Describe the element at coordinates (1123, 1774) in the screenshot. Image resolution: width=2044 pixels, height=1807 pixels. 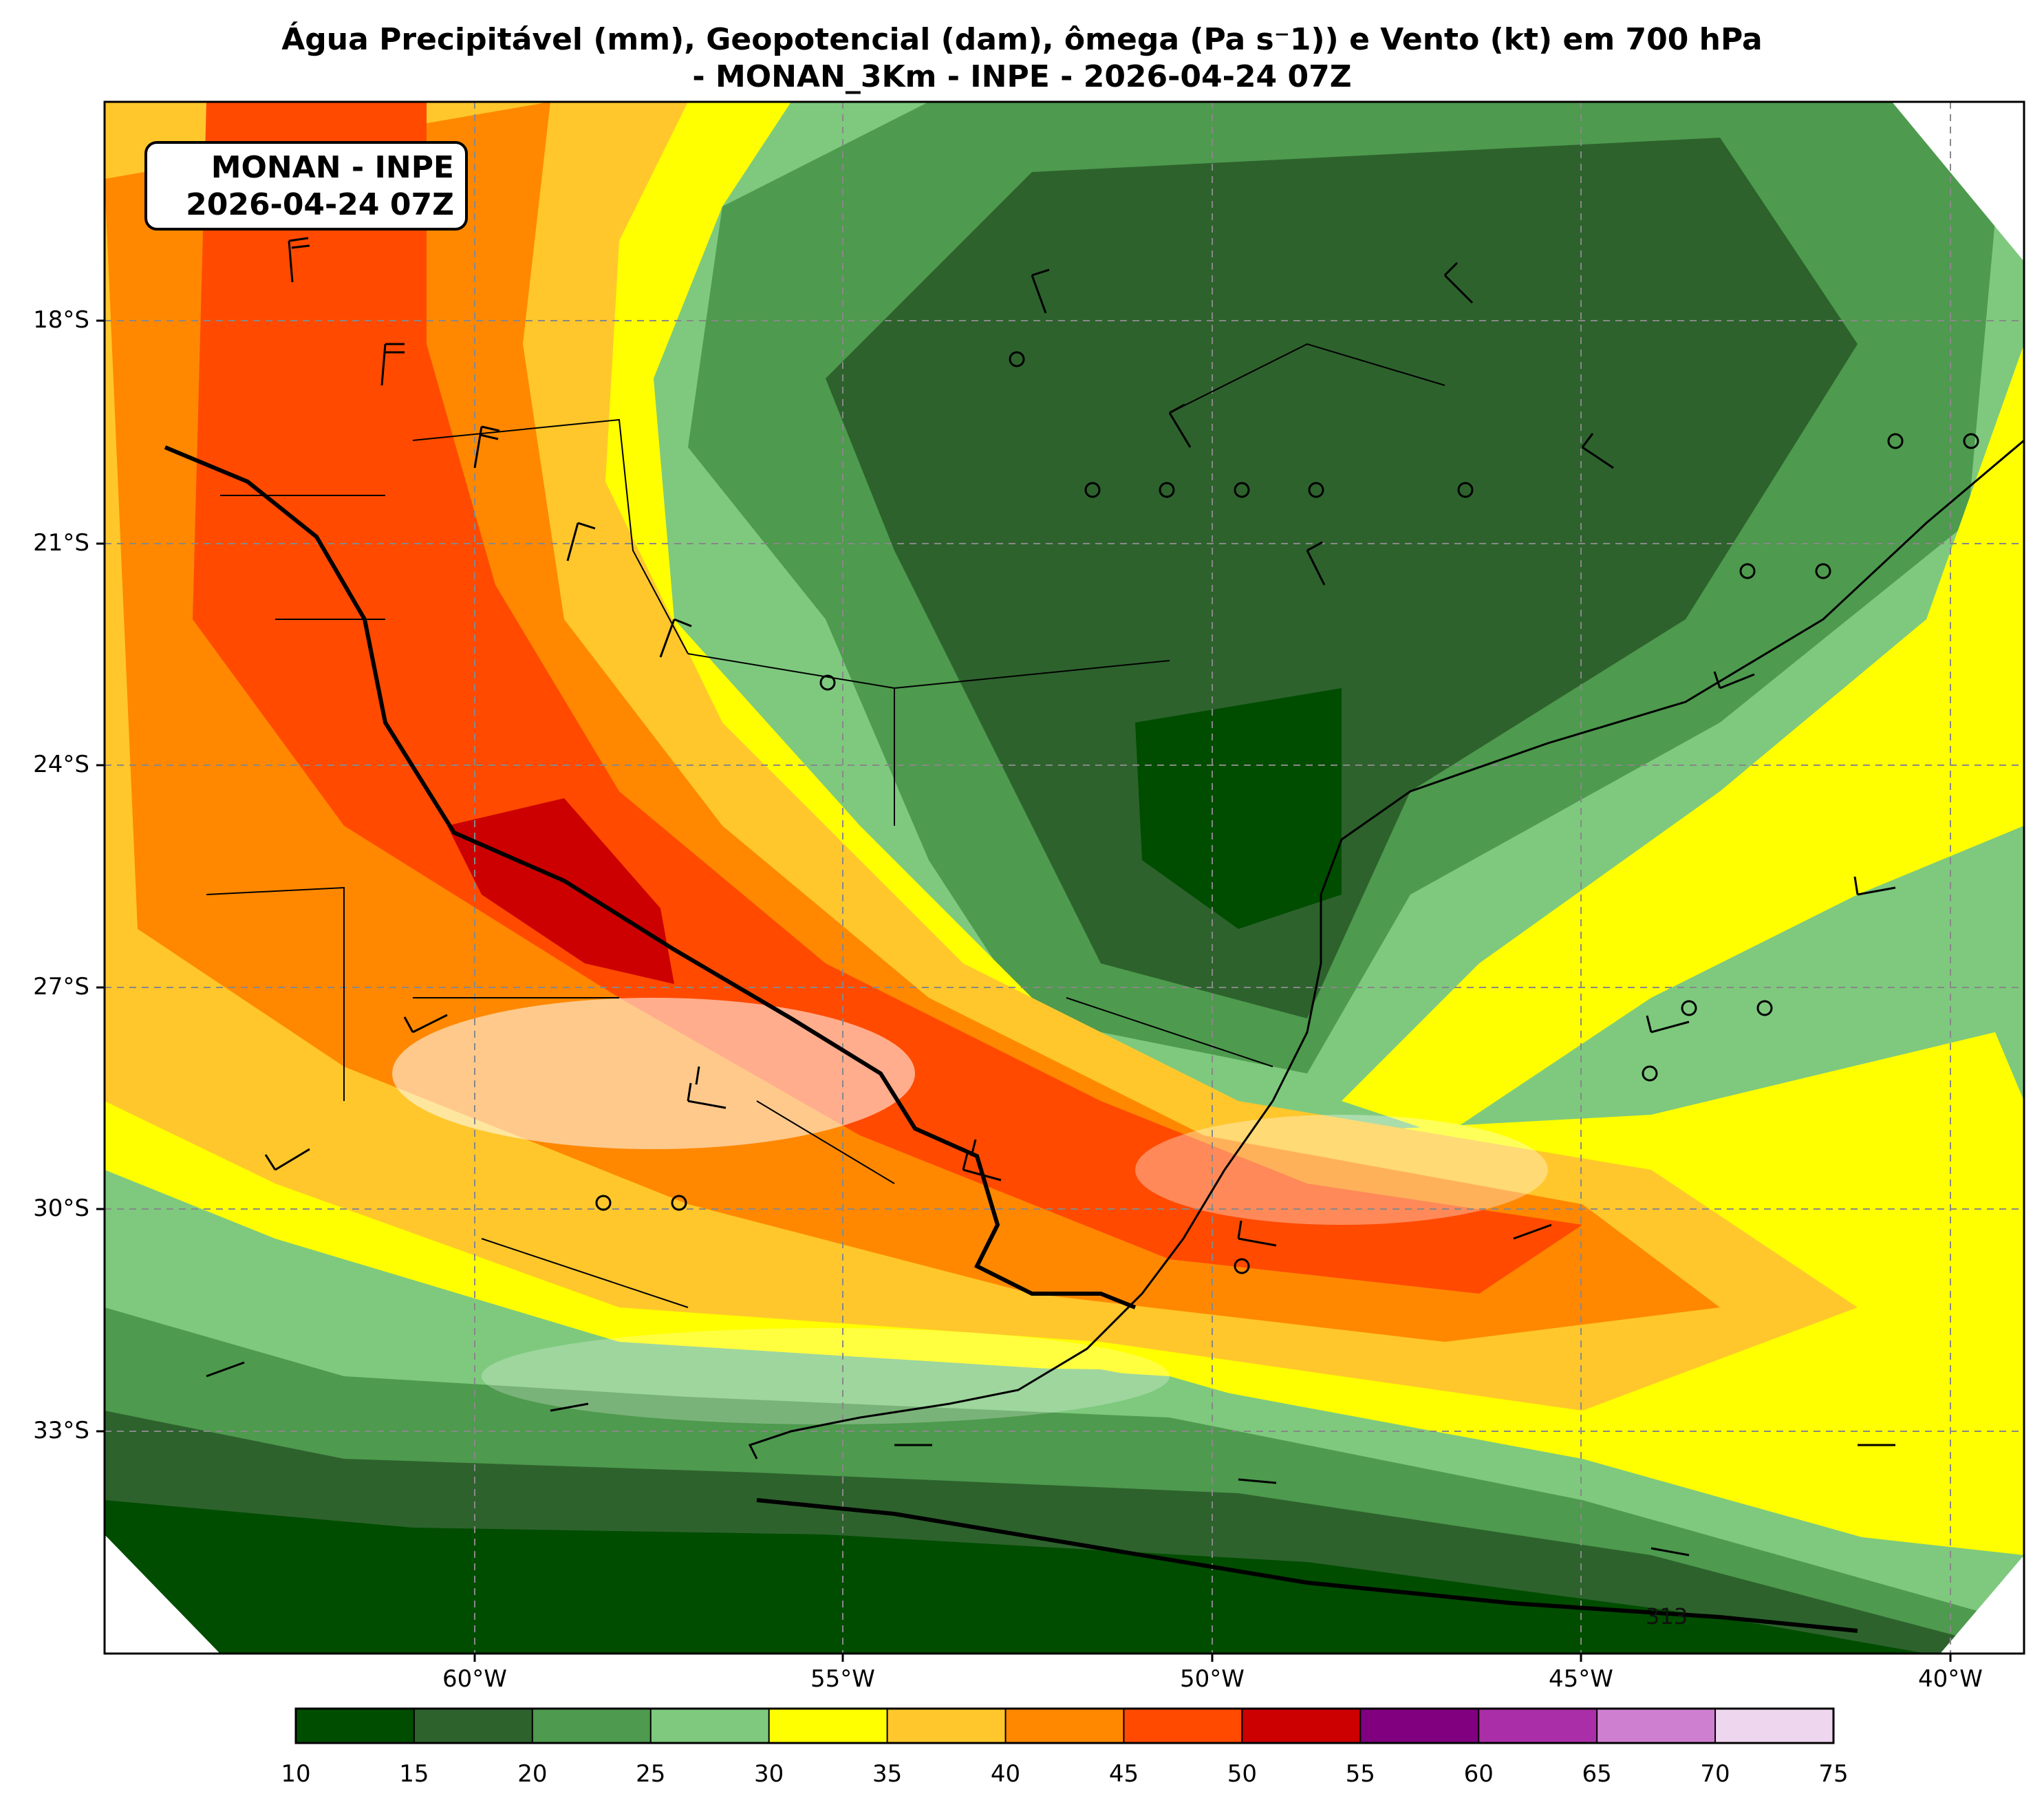
I see `colorbar-tick-label: 45` at that location.